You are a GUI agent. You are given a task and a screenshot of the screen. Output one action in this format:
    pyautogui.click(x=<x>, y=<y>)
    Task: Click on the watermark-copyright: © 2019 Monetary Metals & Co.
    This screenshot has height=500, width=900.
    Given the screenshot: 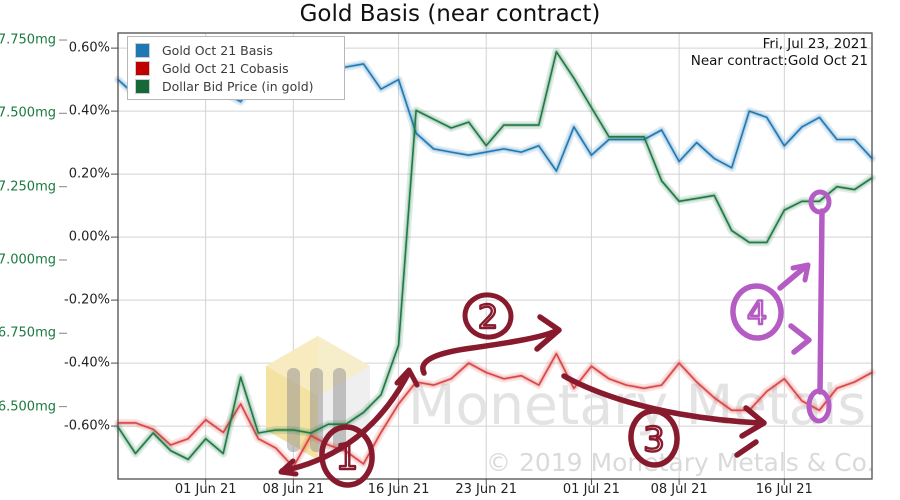 What is the action you would take?
    pyautogui.click(x=680, y=462)
    